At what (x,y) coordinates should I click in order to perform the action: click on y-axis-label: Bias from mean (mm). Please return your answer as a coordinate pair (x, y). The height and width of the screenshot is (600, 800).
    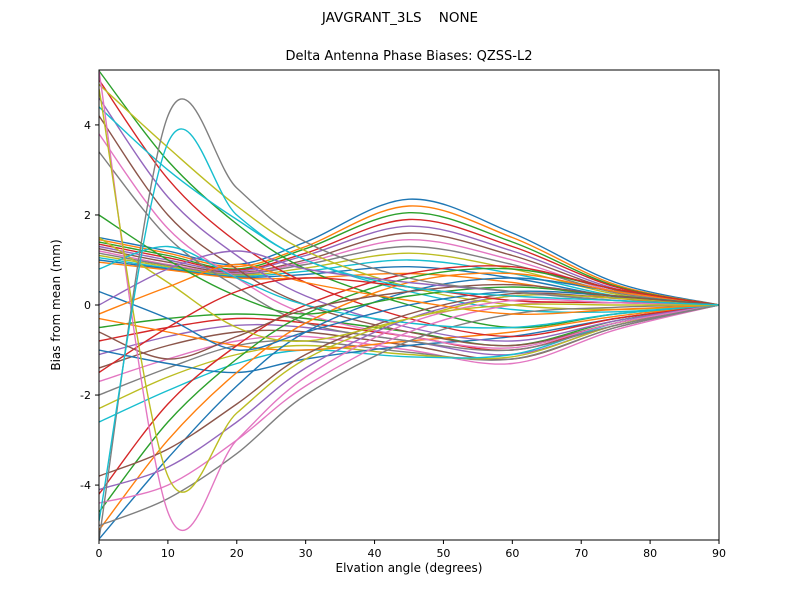
    Looking at the image, I should click on (56, 305).